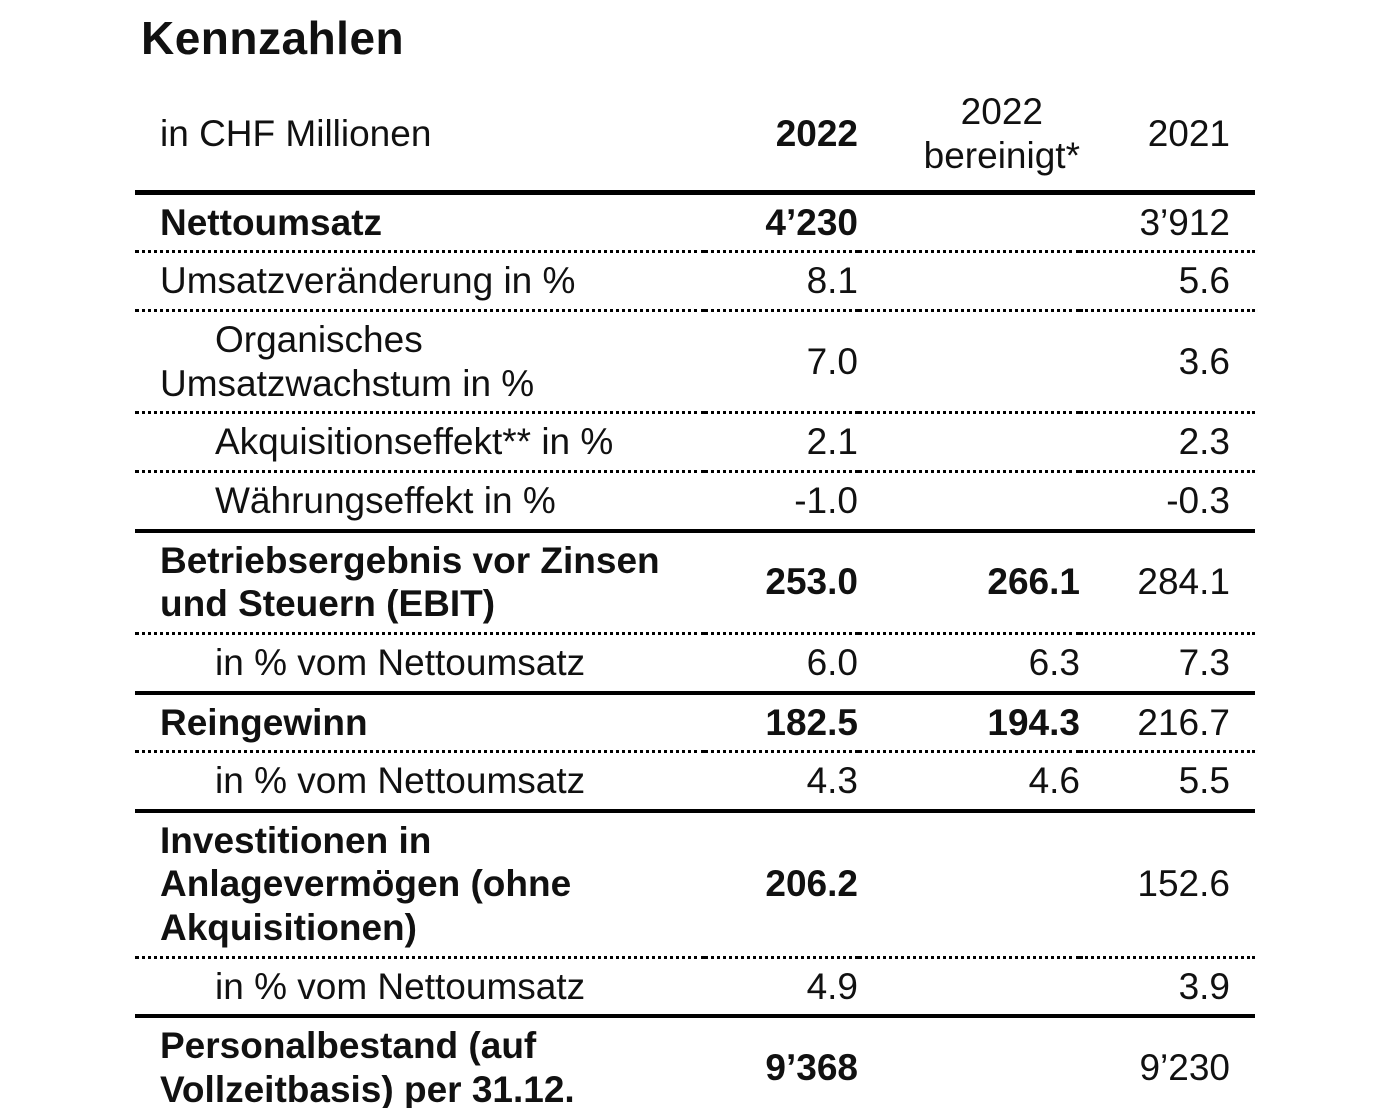 Image resolution: width=1400 pixels, height=1108 pixels. Describe the element at coordinates (420, 281) in the screenshot. I see `row-label: Umsatzveränderung in %` at that location.